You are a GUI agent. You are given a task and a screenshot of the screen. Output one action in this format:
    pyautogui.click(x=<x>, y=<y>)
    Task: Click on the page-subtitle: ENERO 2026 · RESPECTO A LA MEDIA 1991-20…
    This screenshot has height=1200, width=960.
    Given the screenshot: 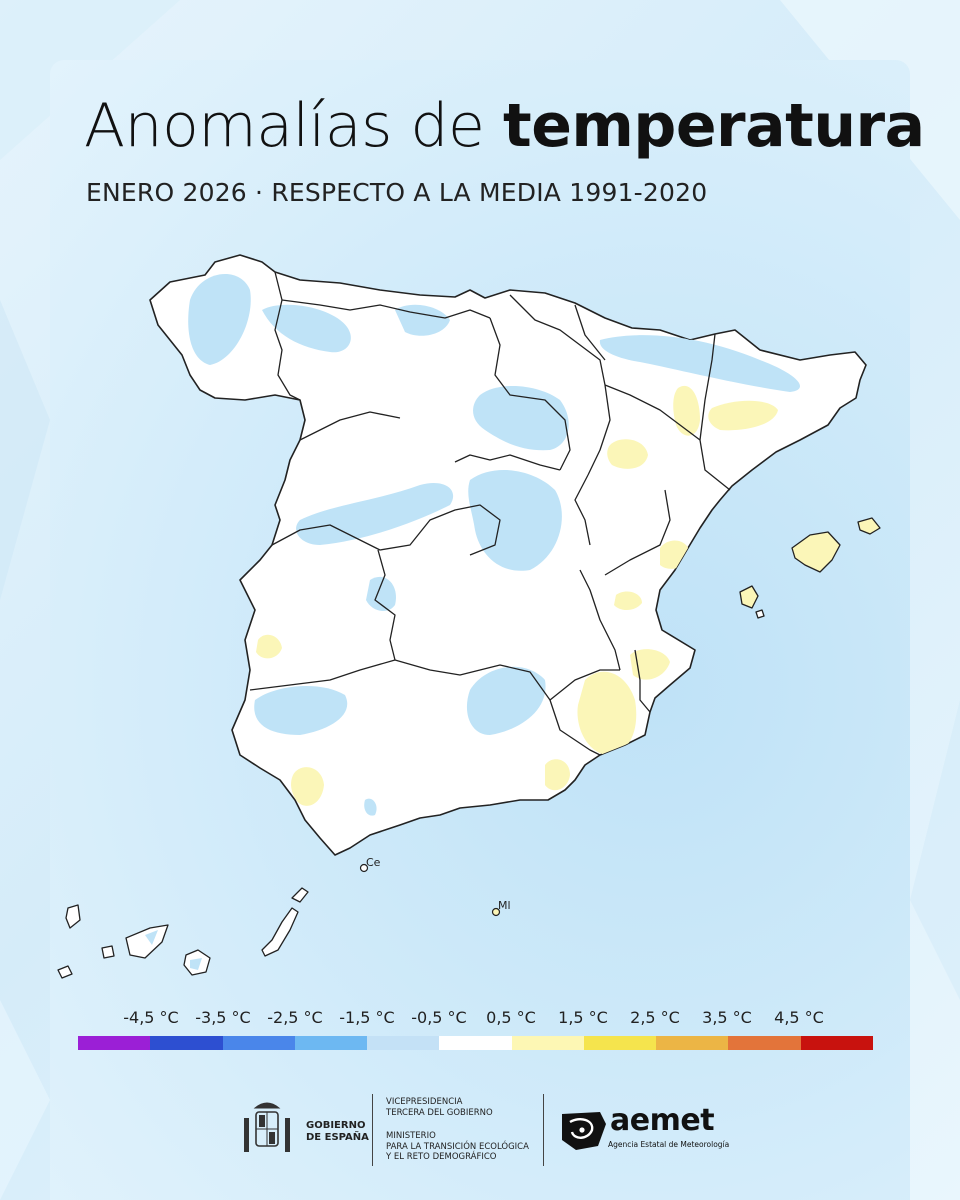 What is the action you would take?
    pyautogui.click(x=397, y=192)
    